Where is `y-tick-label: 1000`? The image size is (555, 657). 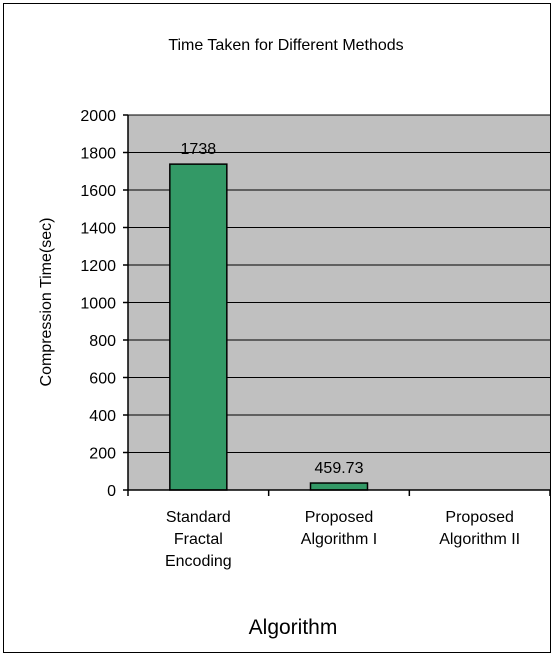
y-tick-label: 1000 is located at coordinates (98, 304).